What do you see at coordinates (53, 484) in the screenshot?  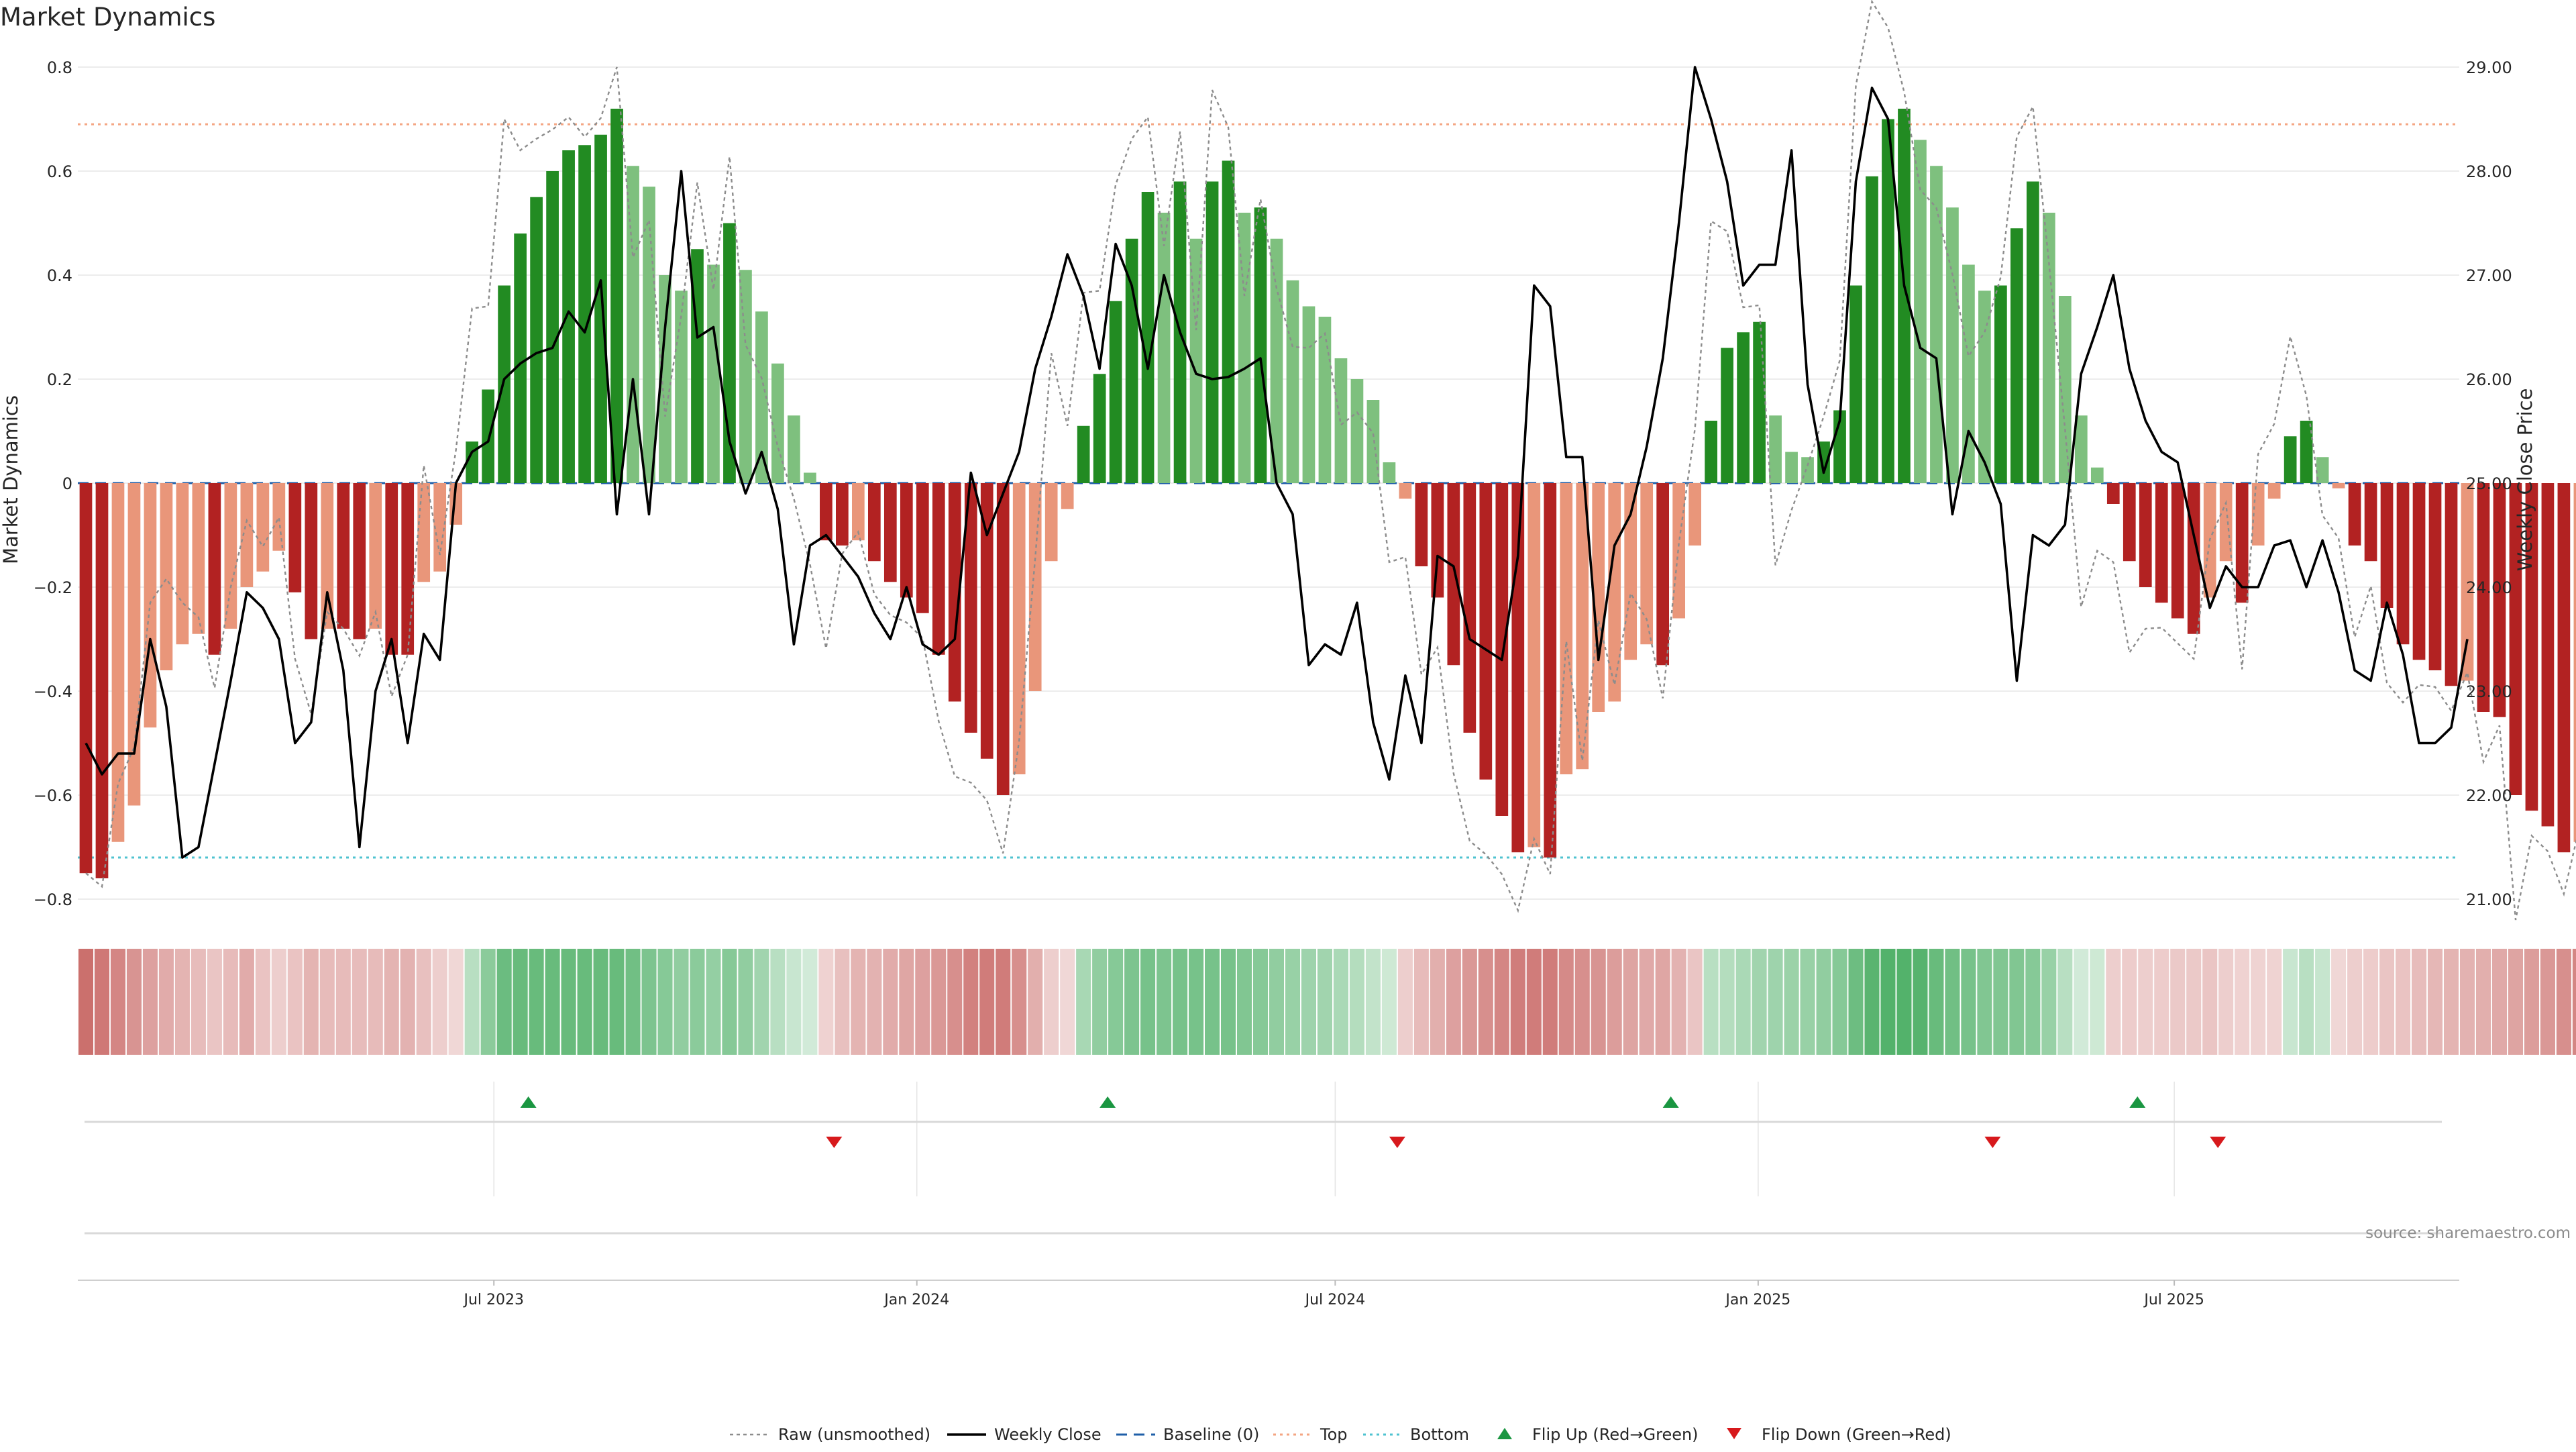 I see `left-y-axis: 0.8 0.6 0.4 0.2 0 −0.2 −0.4 −0.6 −0.8` at bounding box center [53, 484].